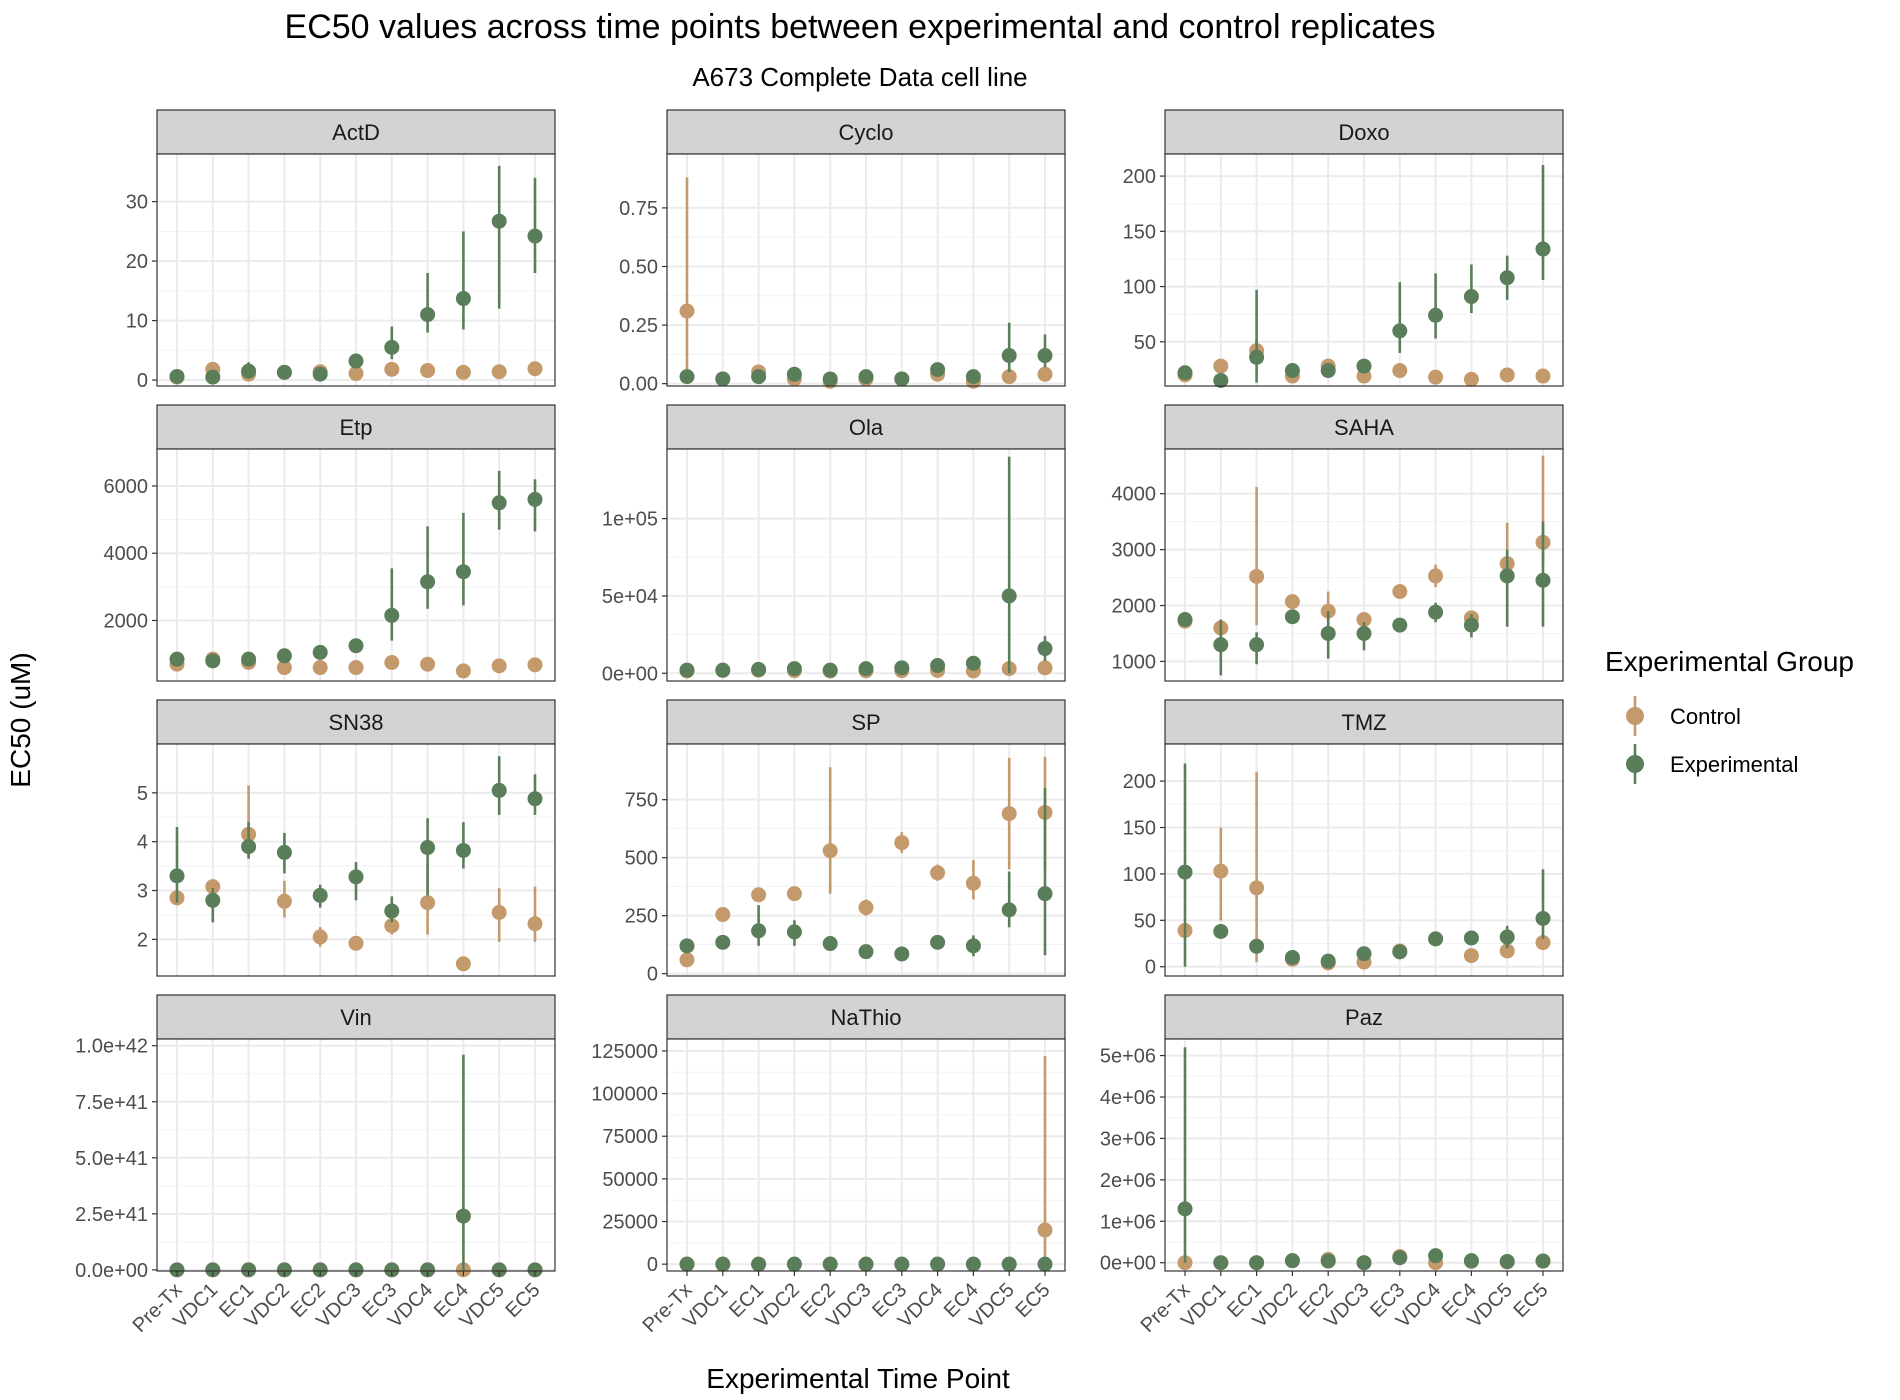 The image size is (1900, 1400). I want to click on y-tick-label: 125000, so click(624, 1052).